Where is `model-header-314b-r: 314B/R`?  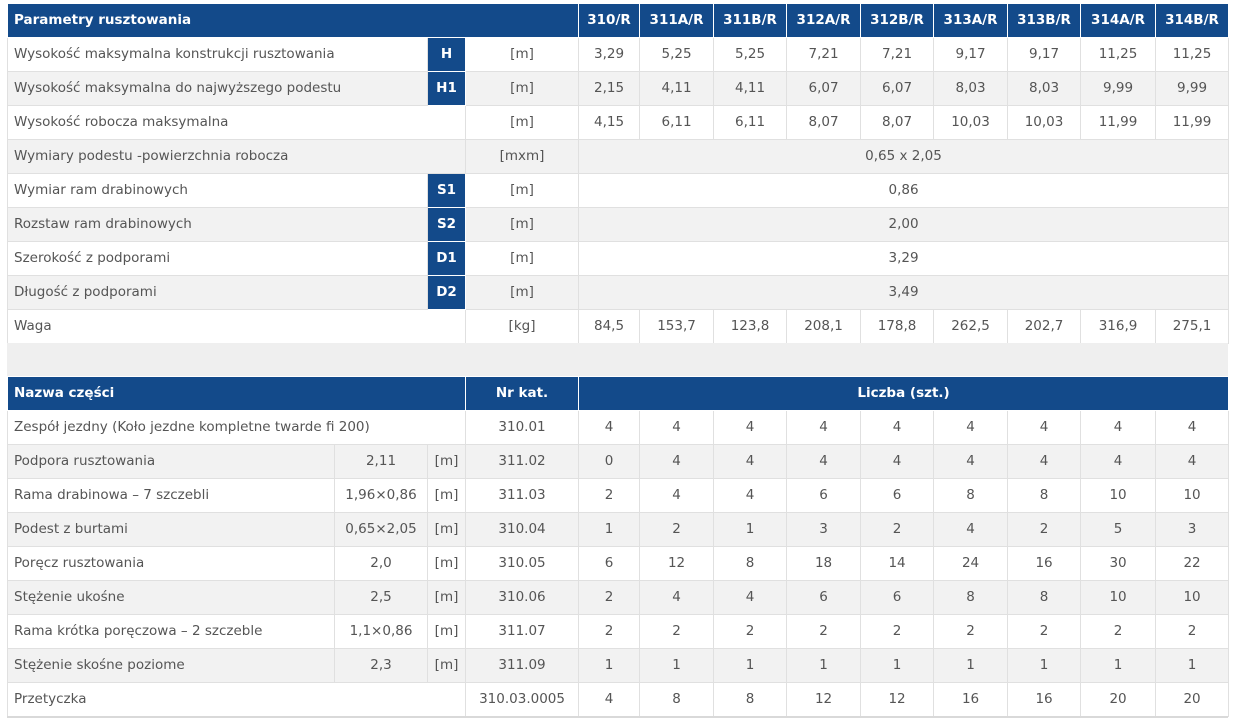 model-header-314b-r: 314B/R is located at coordinates (1192, 20).